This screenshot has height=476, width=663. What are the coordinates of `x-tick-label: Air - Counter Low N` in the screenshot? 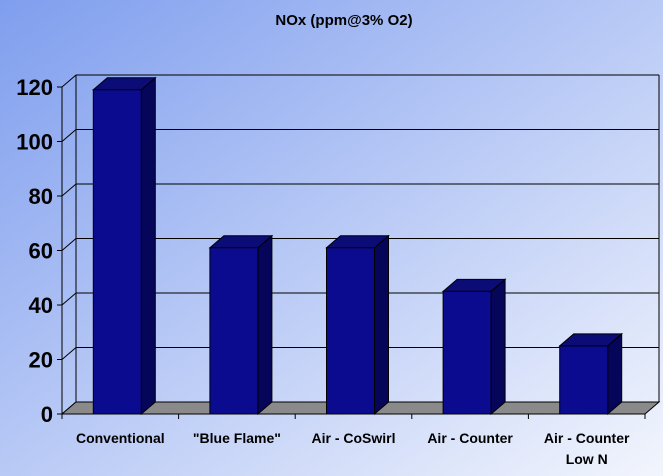 It's located at (587, 448).